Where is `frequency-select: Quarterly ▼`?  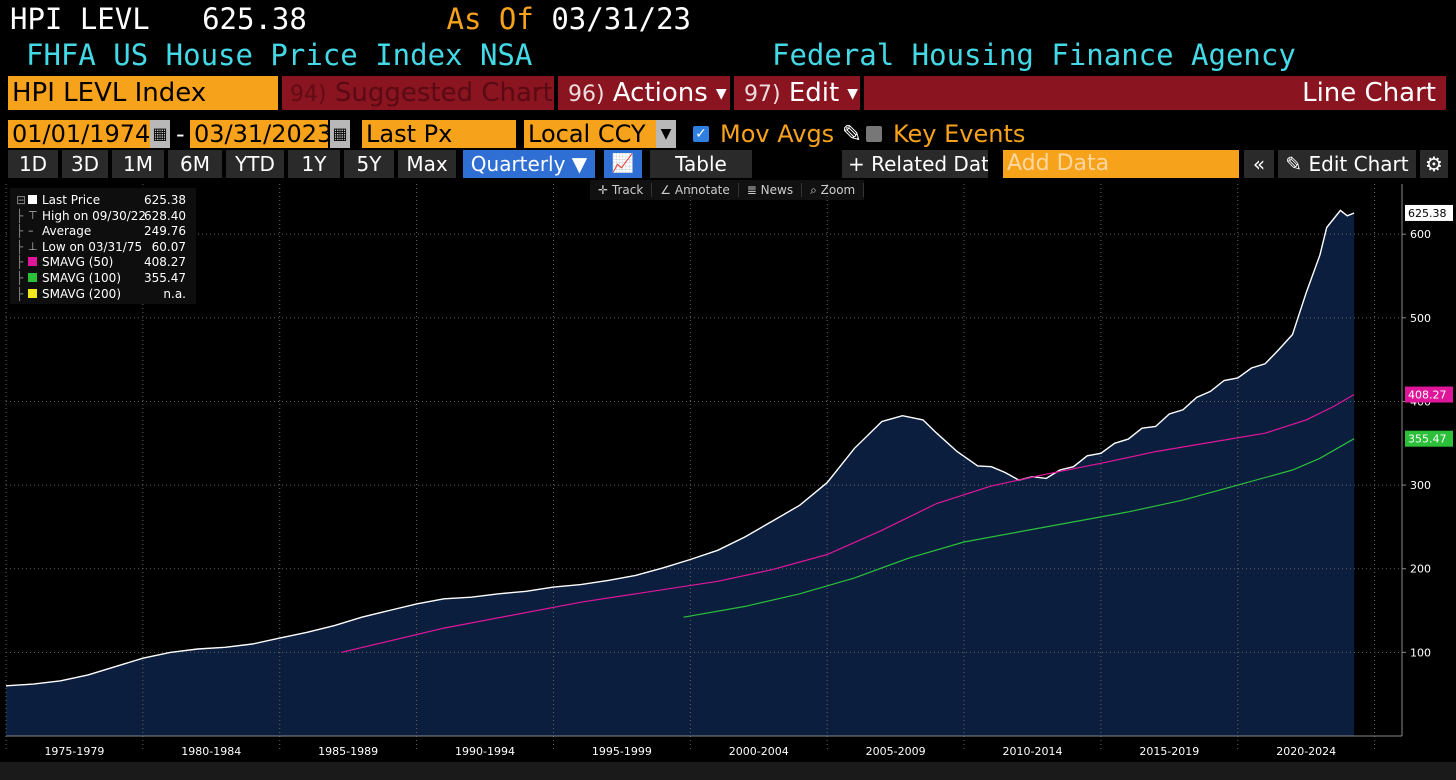 frequency-select: Quarterly ▼ is located at coordinates (529, 164).